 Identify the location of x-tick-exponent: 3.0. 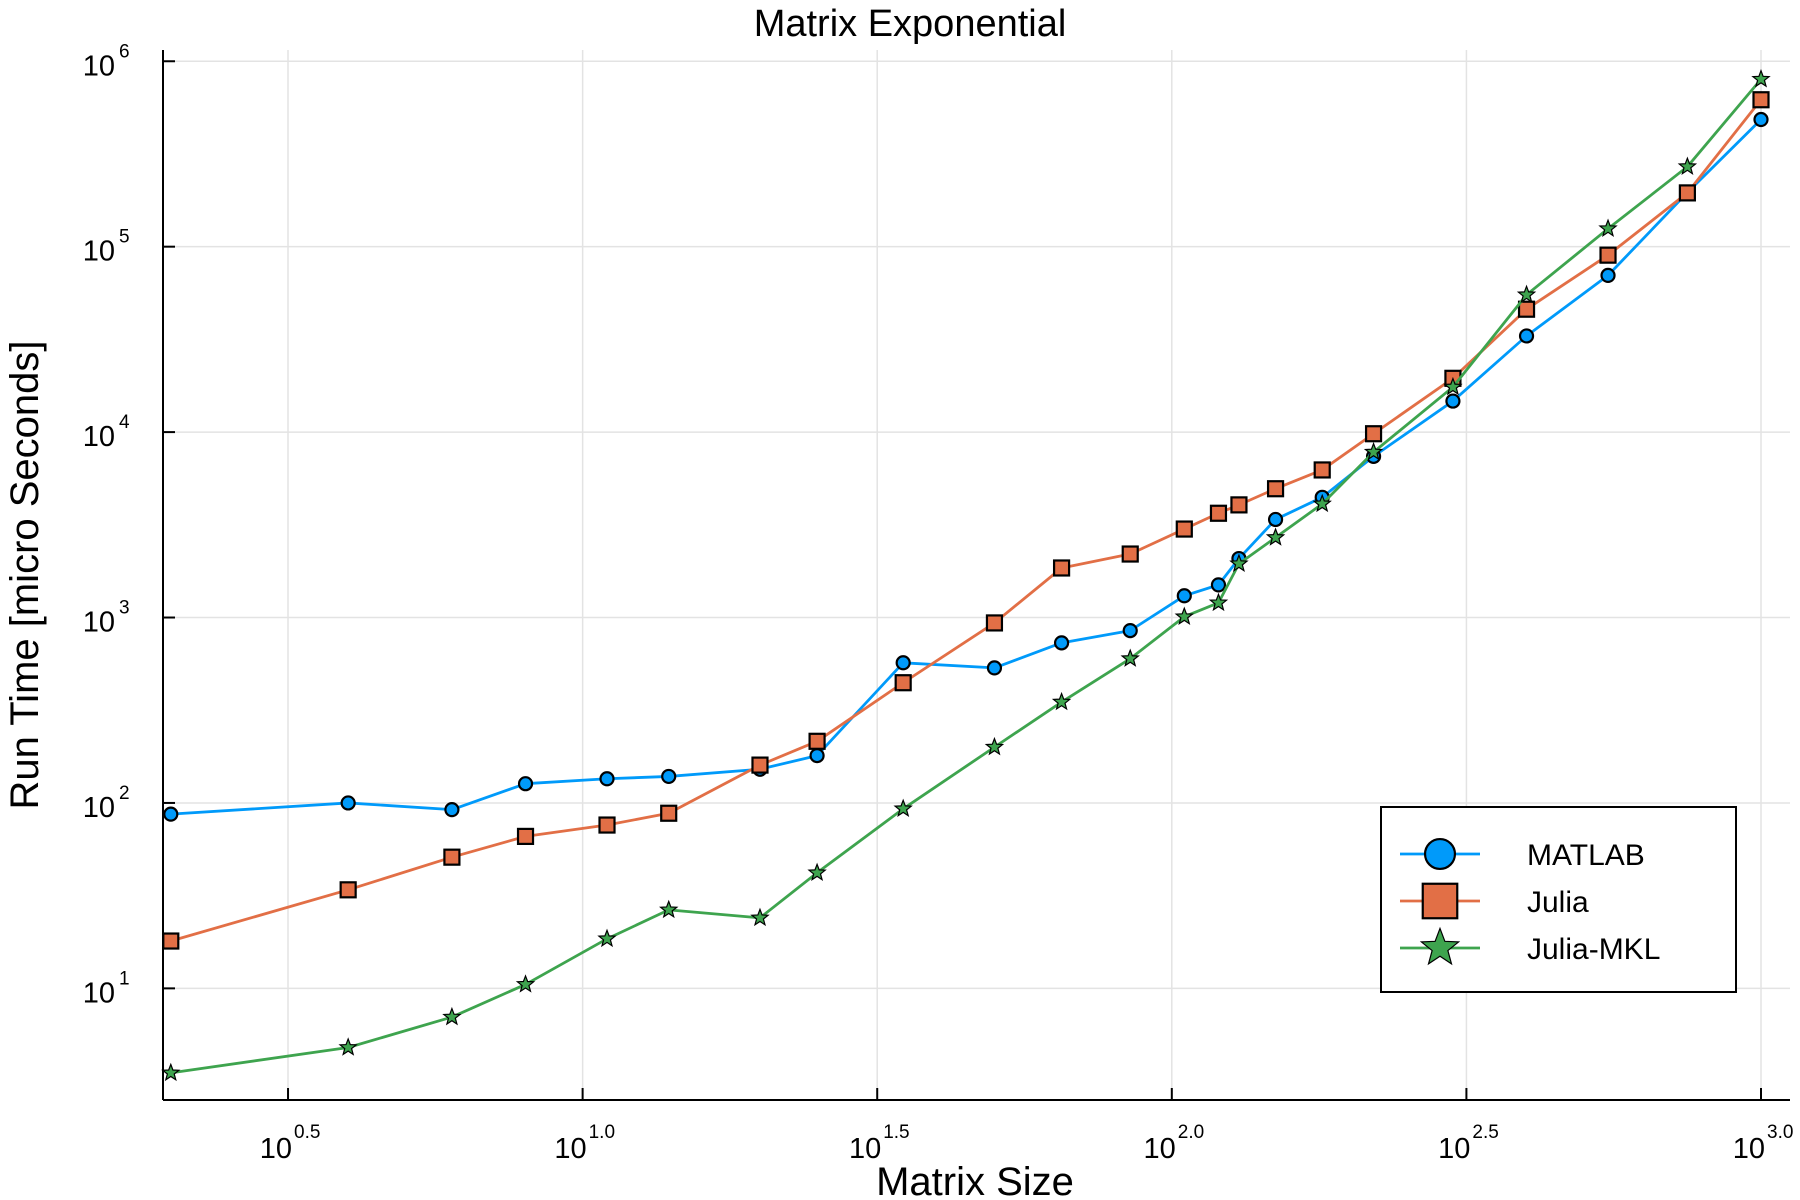
(1780, 1132).